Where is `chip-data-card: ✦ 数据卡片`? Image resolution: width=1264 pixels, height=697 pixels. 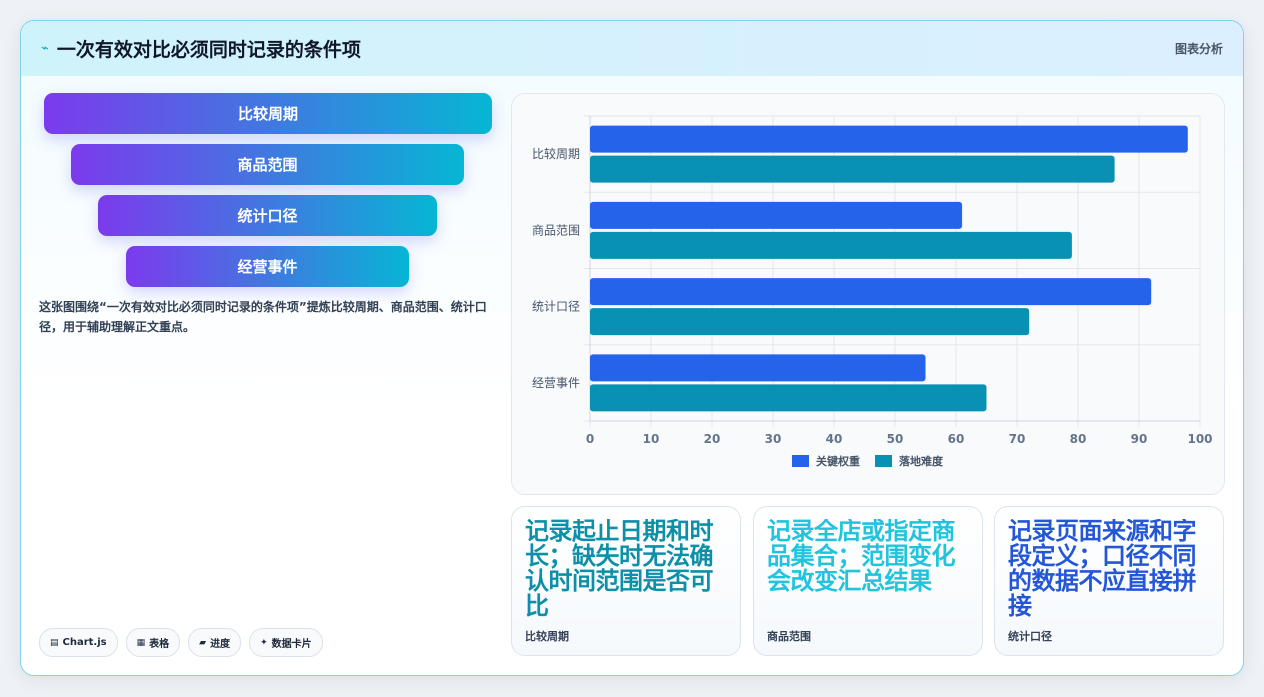 chip-data-card: ✦ 数据卡片 is located at coordinates (286, 642).